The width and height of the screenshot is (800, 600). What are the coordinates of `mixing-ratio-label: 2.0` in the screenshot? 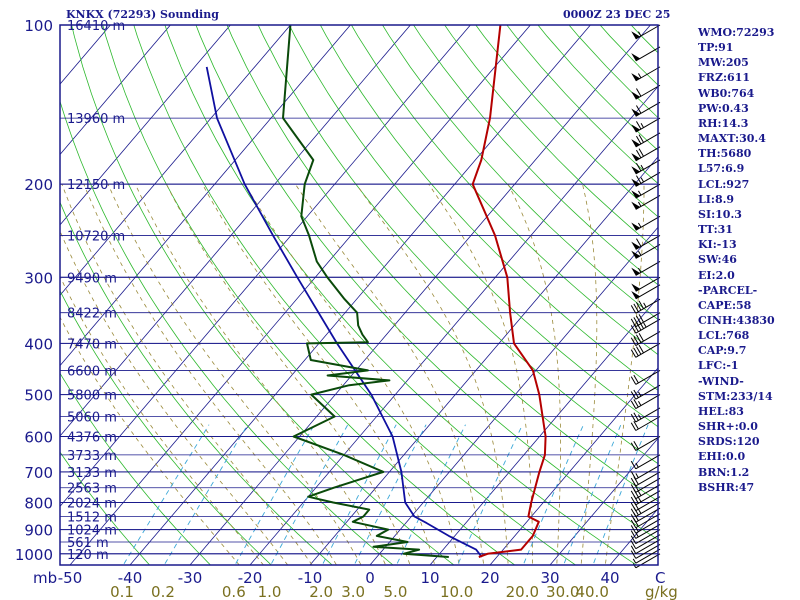 It's located at (321, 591).